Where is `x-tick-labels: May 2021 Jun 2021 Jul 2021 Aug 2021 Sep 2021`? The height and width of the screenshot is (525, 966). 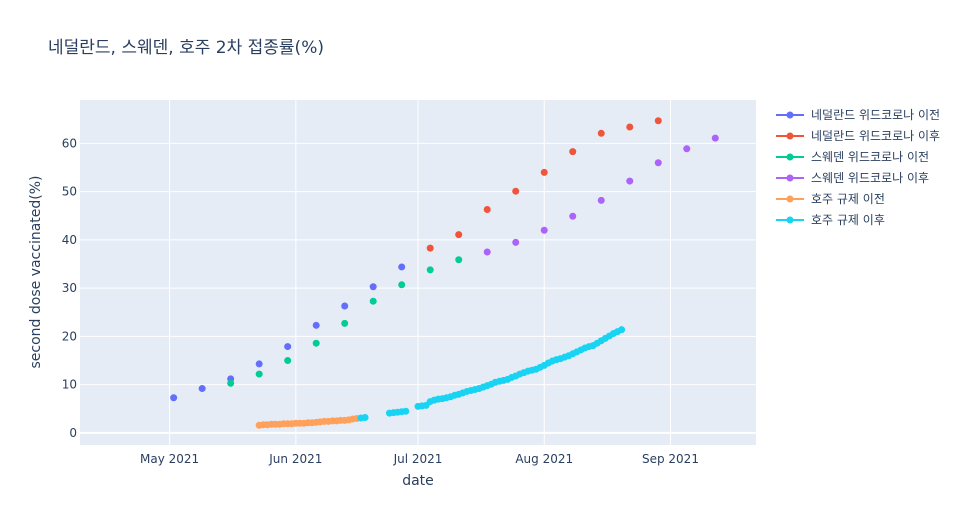
x-tick-labels: May 2021 Jun 2021 Jul 2021 Aug 2021 Sep 2021 is located at coordinates (419, 459).